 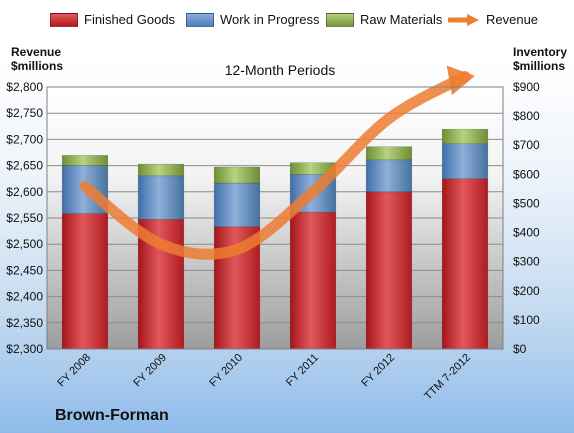 I want to click on legend-swatch-finished-goods, so click(x=64, y=19).